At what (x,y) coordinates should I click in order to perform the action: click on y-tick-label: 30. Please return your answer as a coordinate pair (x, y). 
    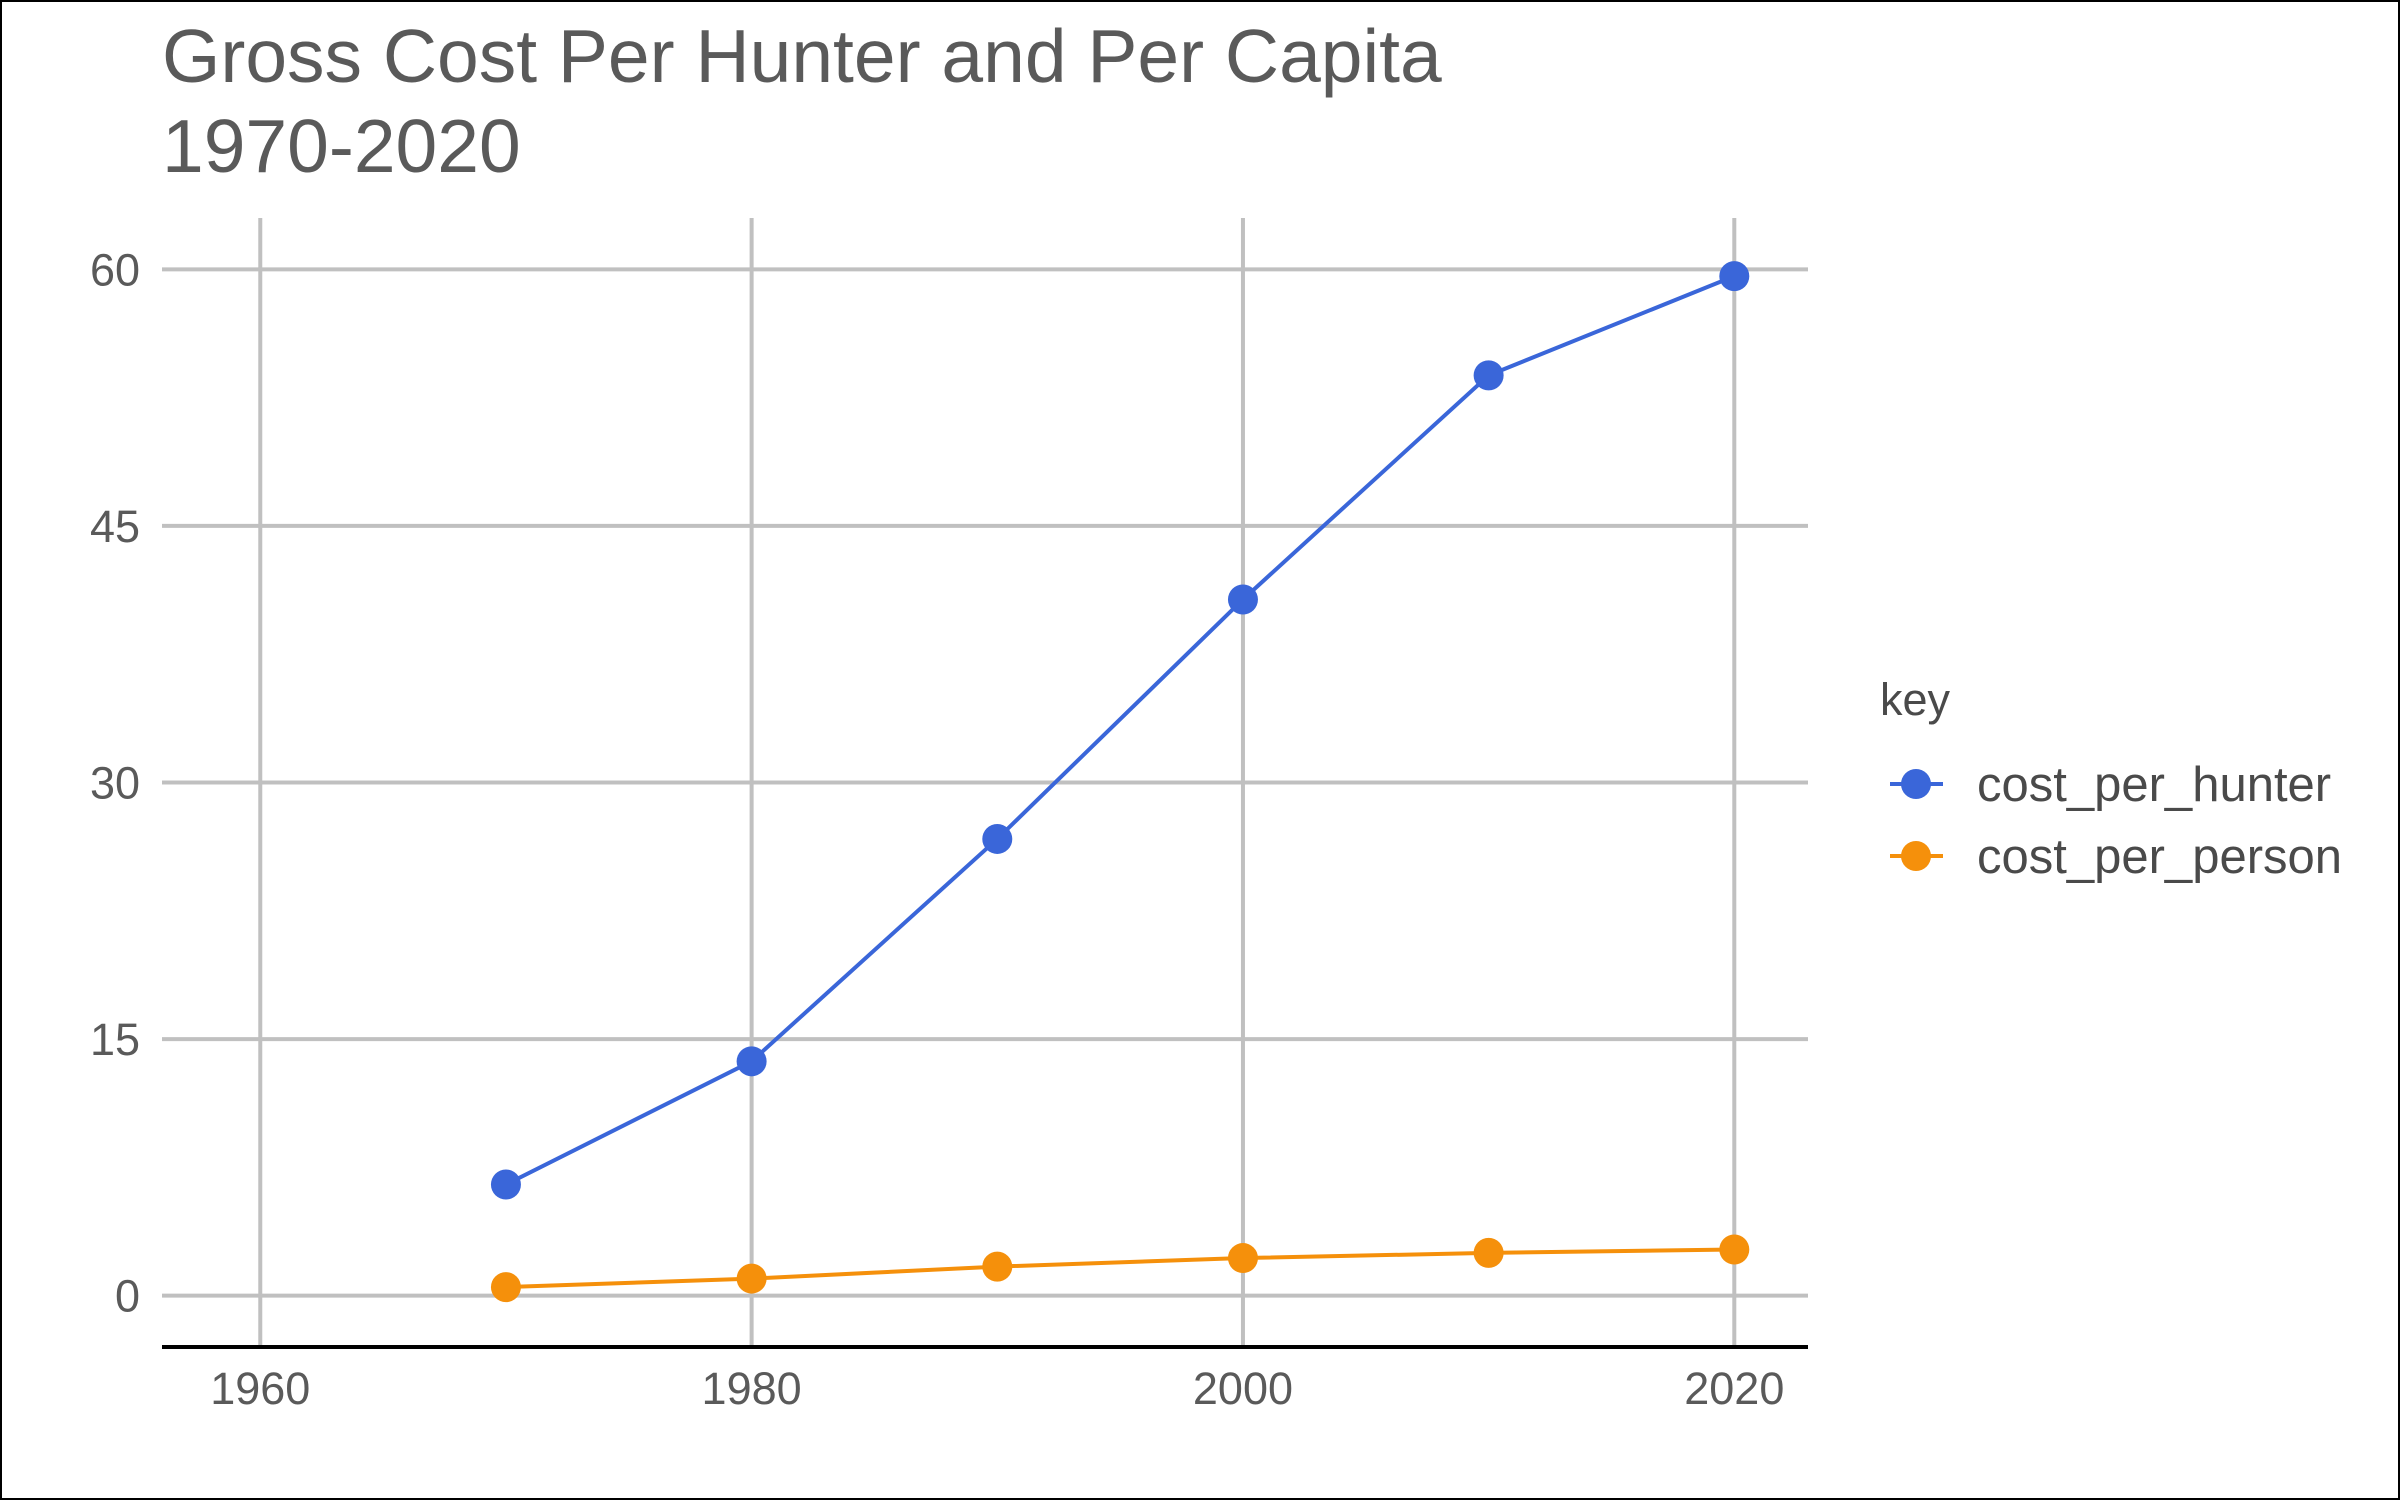
    Looking at the image, I should click on (115, 783).